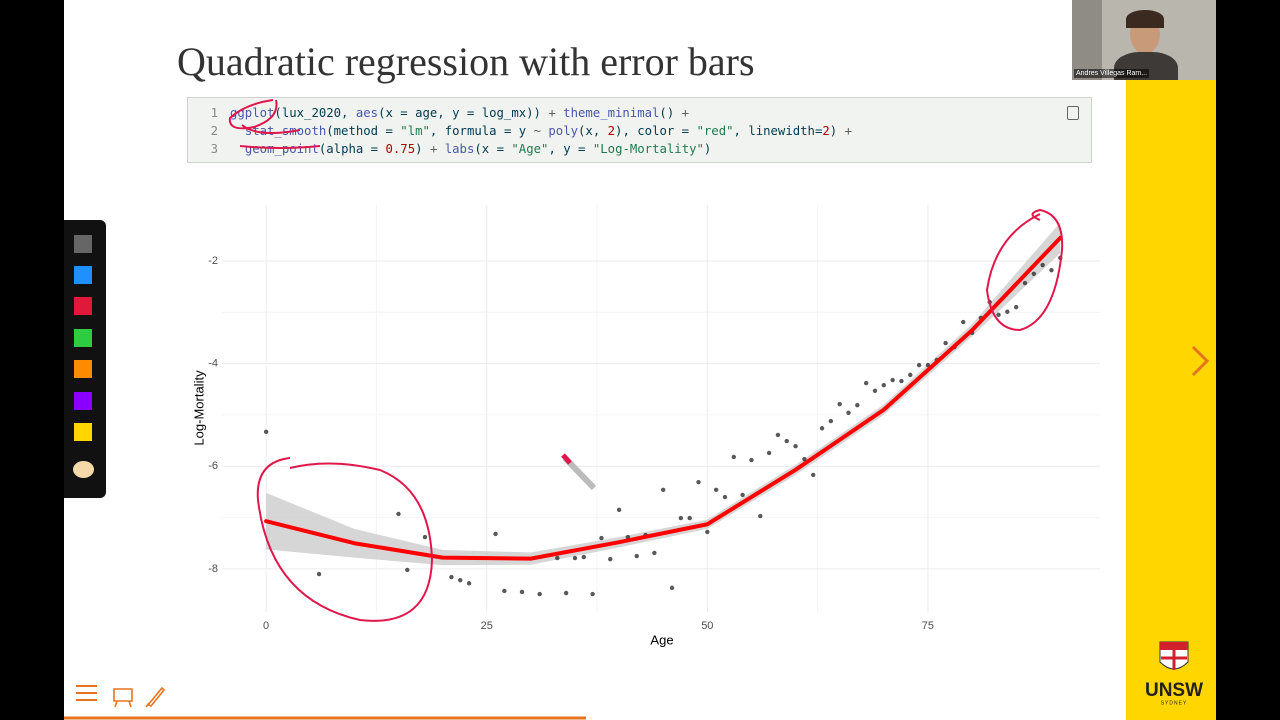 The height and width of the screenshot is (720, 1280). What do you see at coordinates (715, 131) in the screenshot?
I see `code-token: "red"` at bounding box center [715, 131].